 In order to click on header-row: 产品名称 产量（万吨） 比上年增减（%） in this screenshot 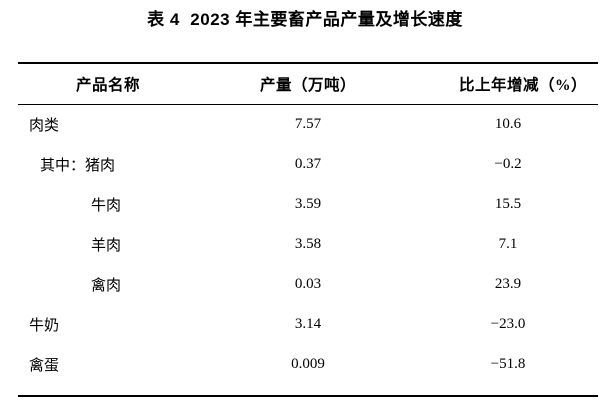, I will do `click(308, 84)`.